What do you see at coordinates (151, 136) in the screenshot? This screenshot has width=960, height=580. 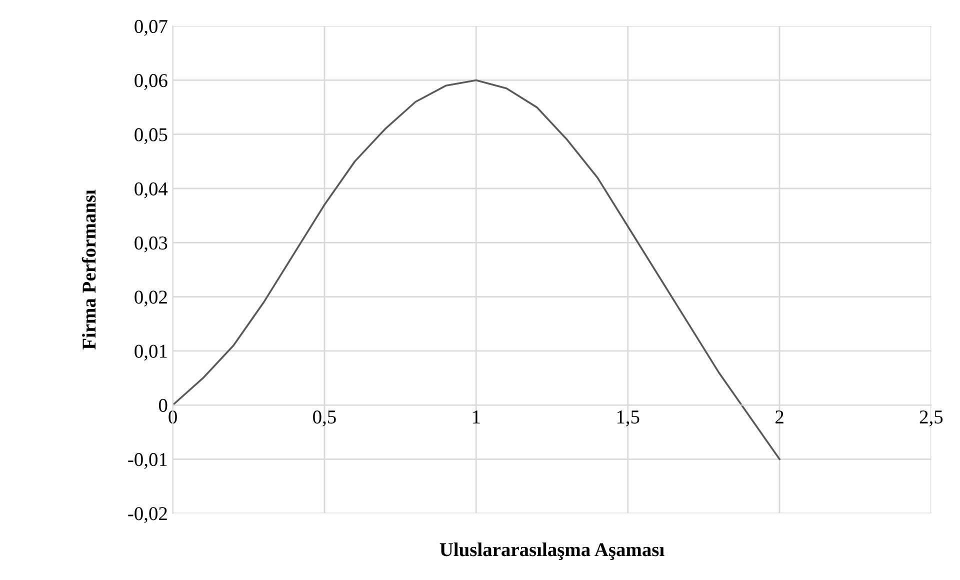 I see `y-tick-label: 0,05` at bounding box center [151, 136].